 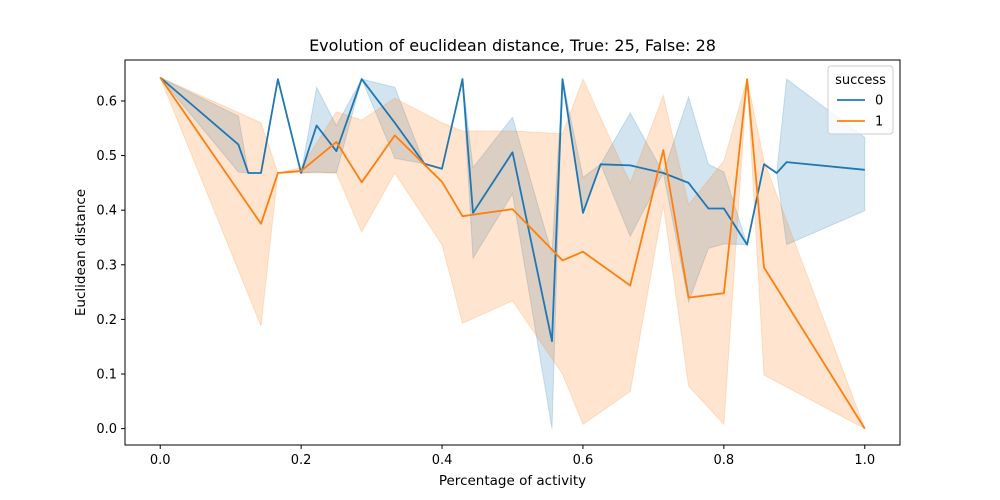 What do you see at coordinates (583, 460) in the screenshot?
I see `x-tick-label: 0.6` at bounding box center [583, 460].